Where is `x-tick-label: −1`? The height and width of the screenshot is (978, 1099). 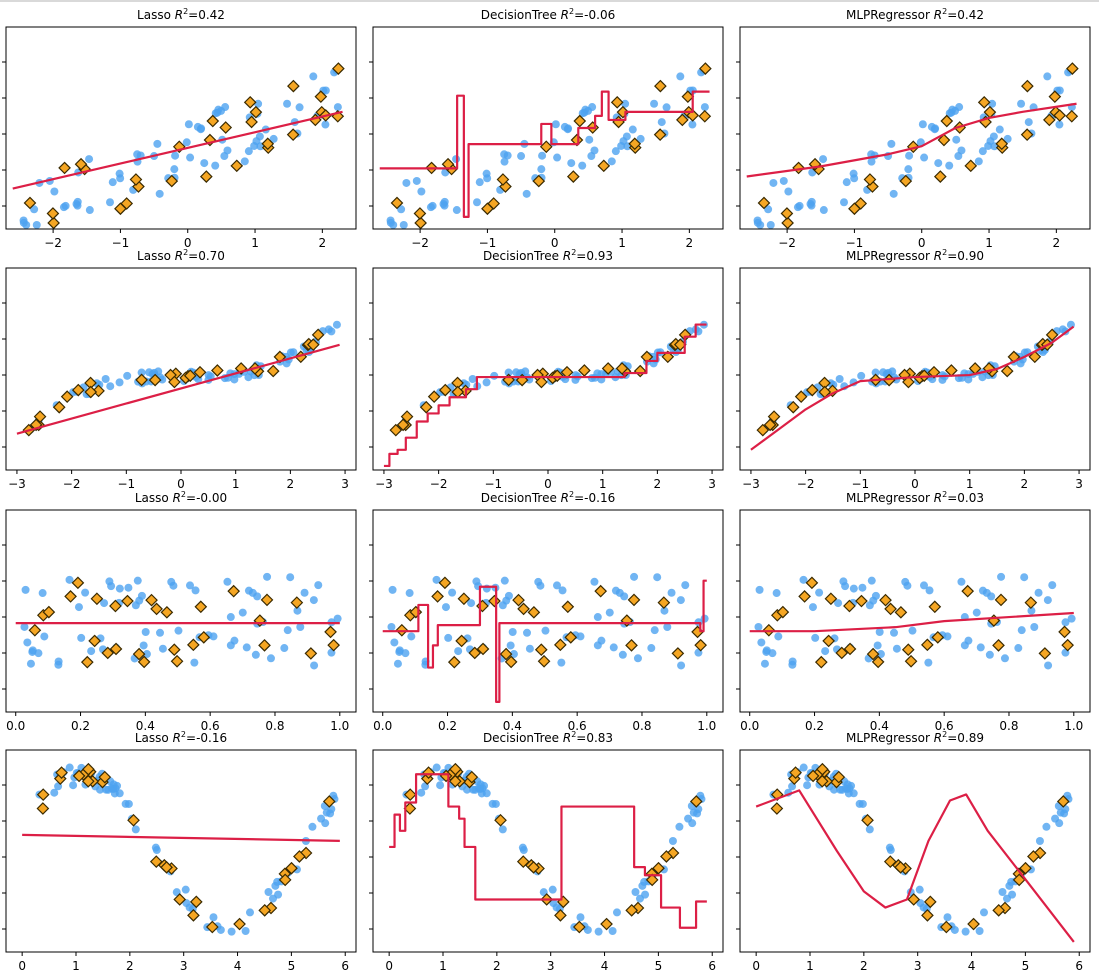 x-tick-label: −1 is located at coordinates (493, 484).